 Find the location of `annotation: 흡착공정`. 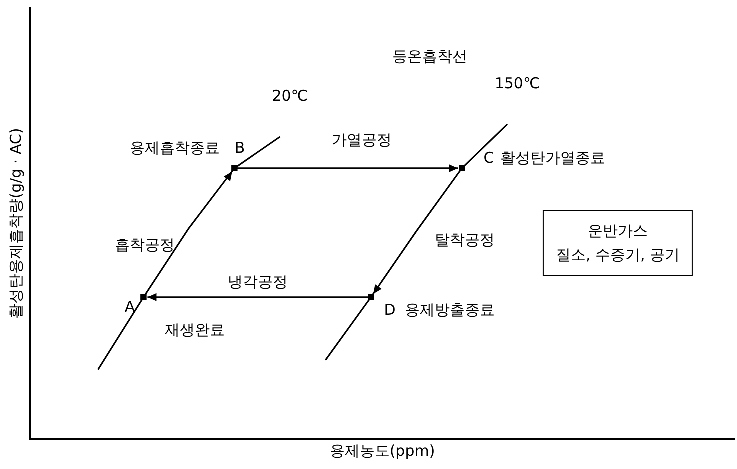

annotation: 흡착공정 is located at coordinates (145, 245).